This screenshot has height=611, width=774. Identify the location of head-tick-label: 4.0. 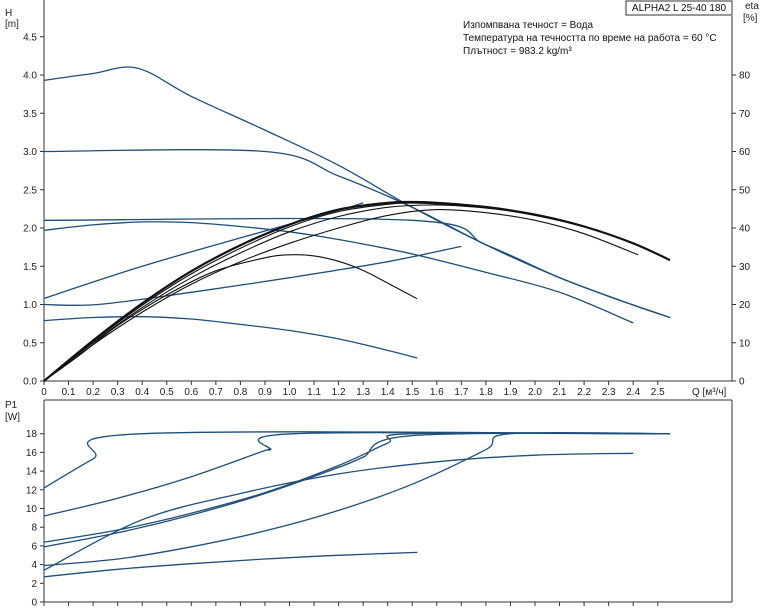
(30, 76).